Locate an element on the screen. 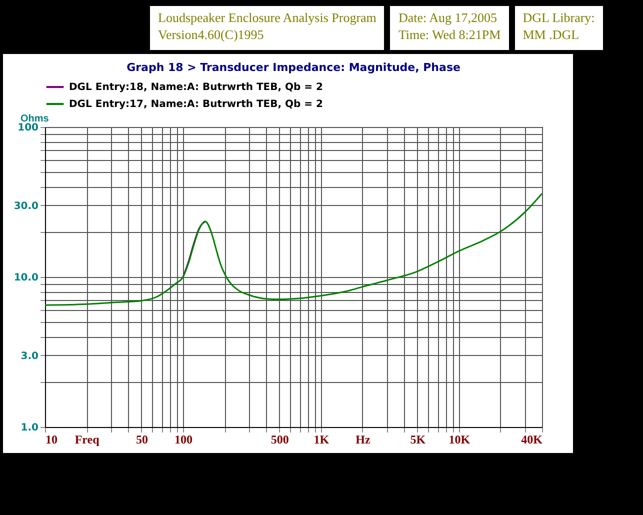 The width and height of the screenshot is (643, 515). x-tick-label: Freq is located at coordinates (87, 439).